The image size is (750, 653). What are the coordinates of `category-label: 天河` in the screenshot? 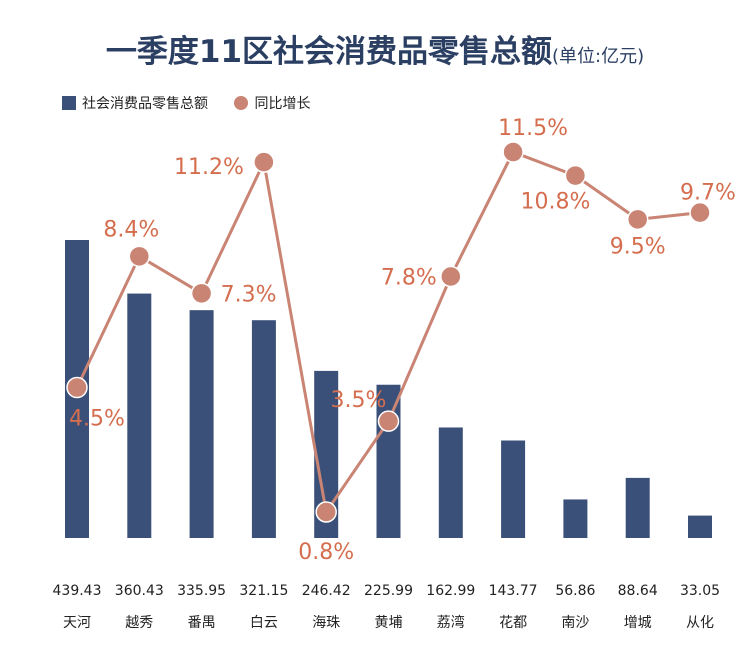 It's located at (77, 623).